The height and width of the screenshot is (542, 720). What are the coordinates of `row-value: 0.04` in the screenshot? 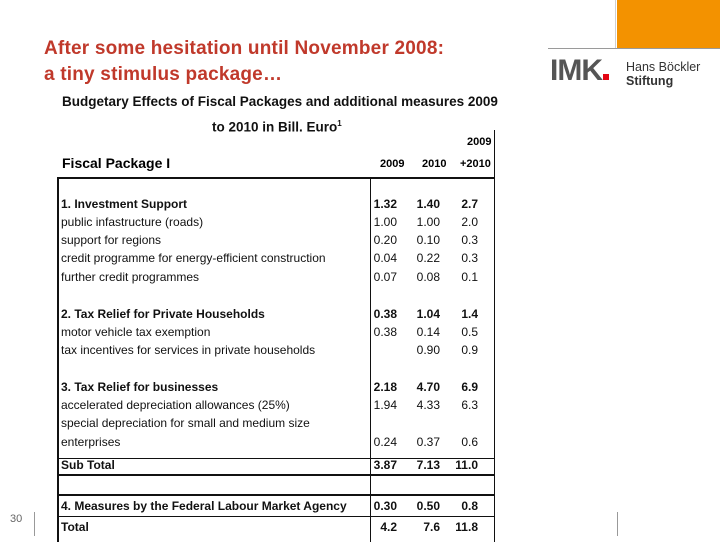 It's located at (385, 258).